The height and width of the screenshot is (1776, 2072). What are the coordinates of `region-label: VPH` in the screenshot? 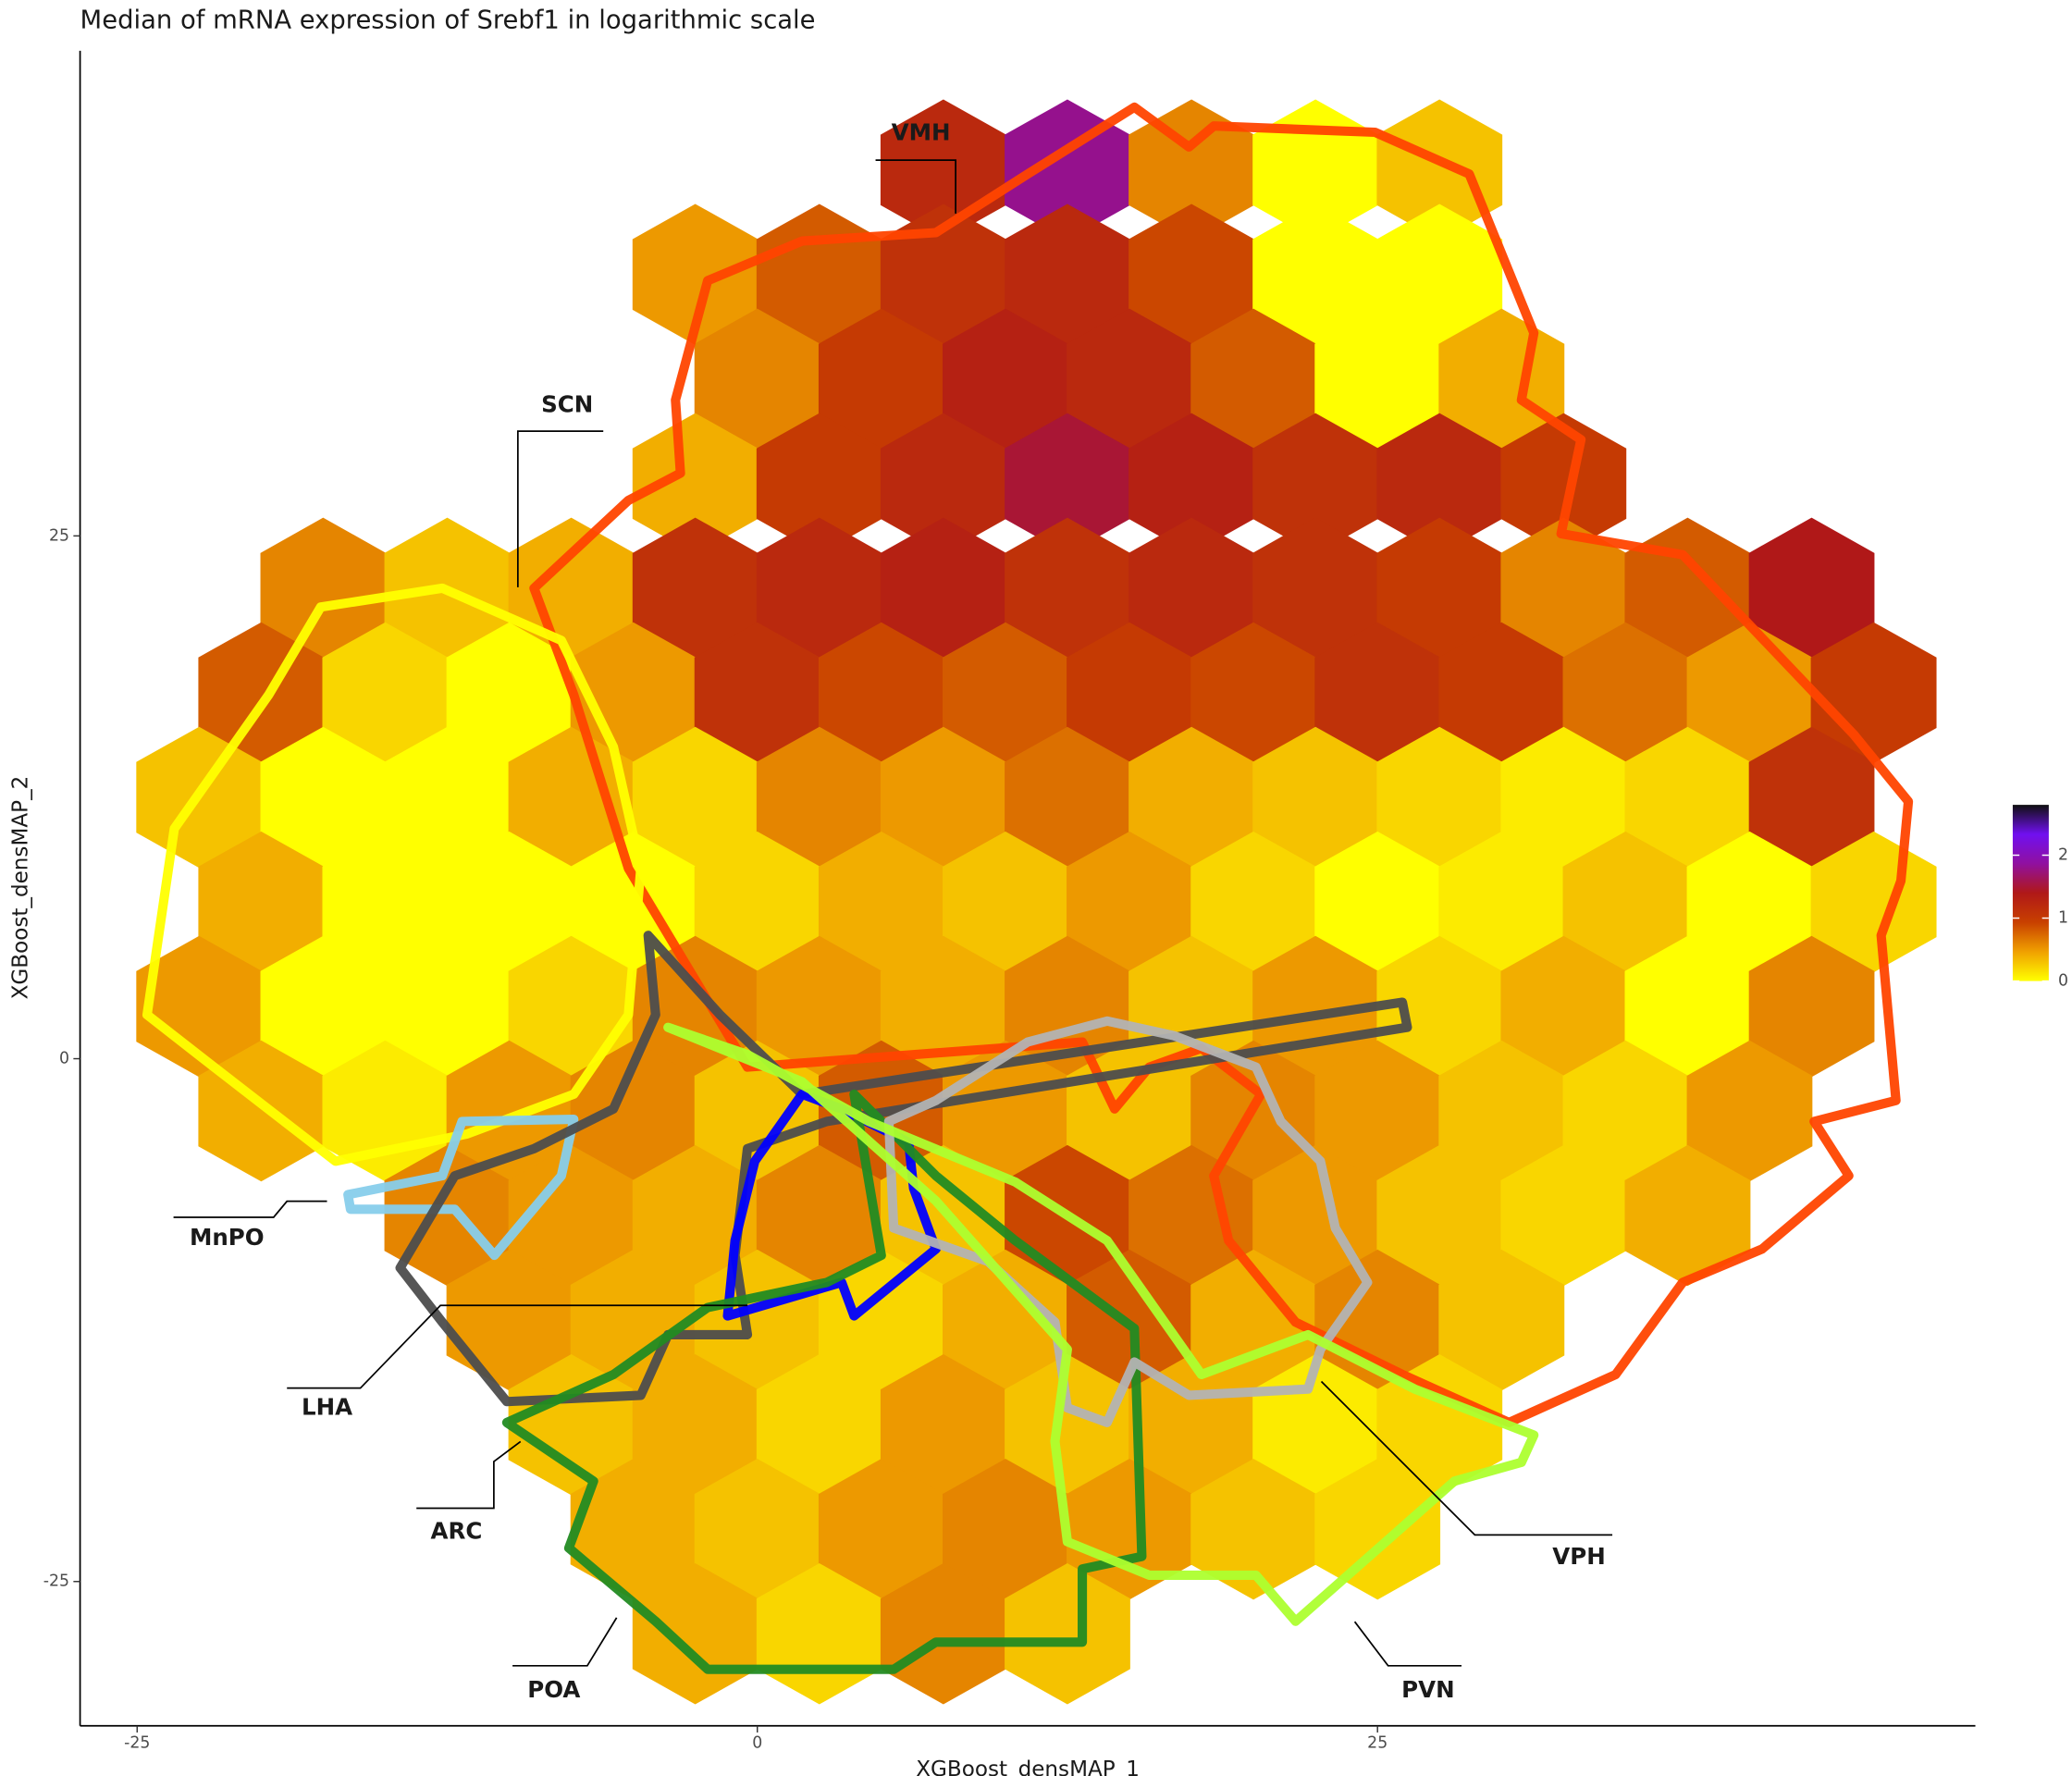 It's located at (1579, 1556).